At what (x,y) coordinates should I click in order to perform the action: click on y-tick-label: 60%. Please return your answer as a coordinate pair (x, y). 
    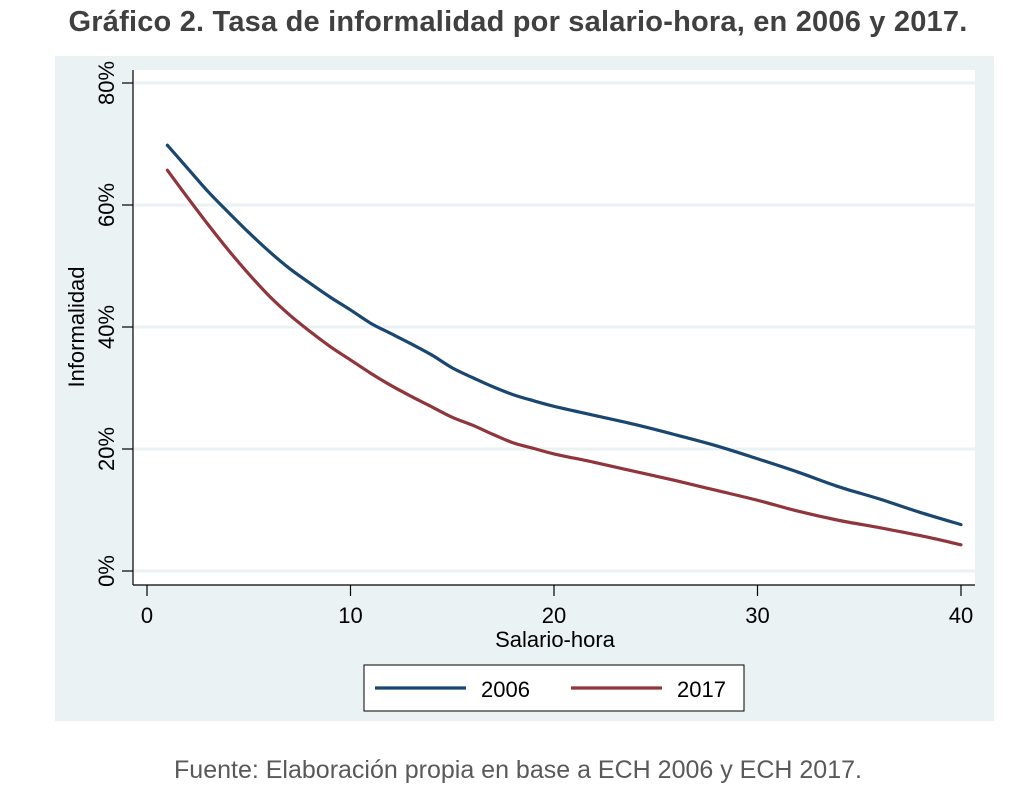
    Looking at the image, I should click on (106, 205).